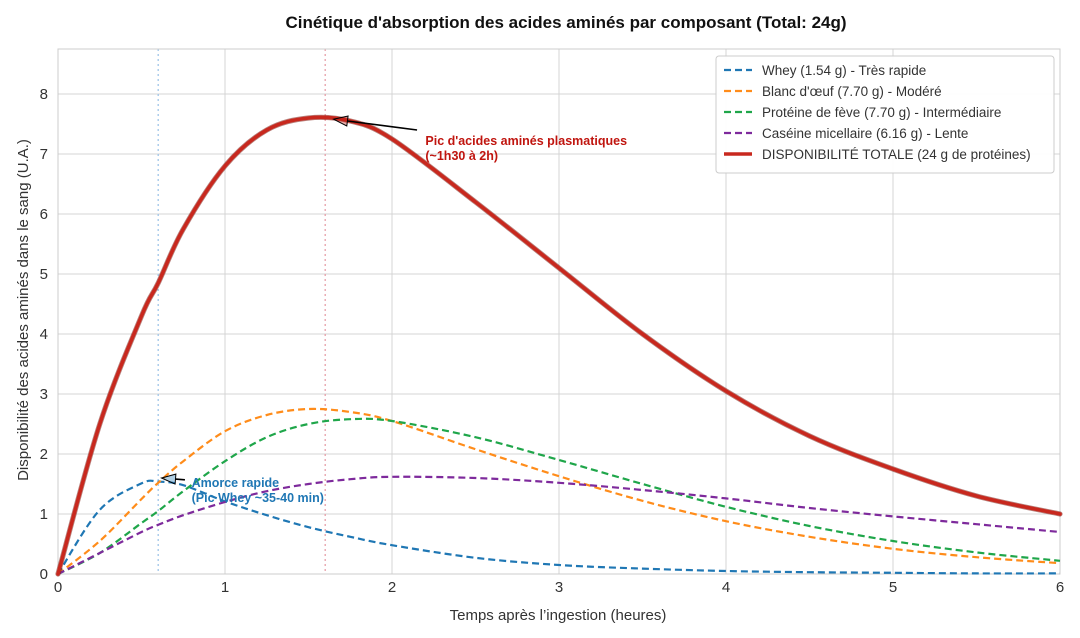 This screenshot has width=1080, height=638. I want to click on annotation-text: (~1h30 à 2h), so click(461, 156).